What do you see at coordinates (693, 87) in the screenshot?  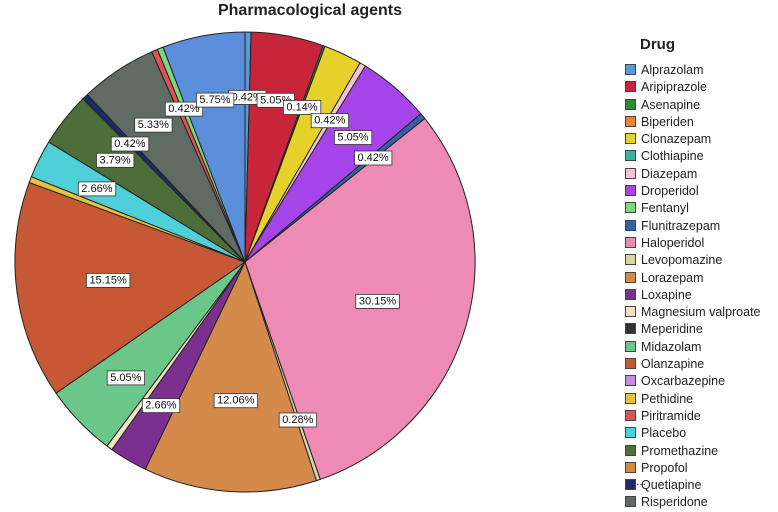 I see `legend-item-aripiprazole: Aripiprazole` at bounding box center [693, 87].